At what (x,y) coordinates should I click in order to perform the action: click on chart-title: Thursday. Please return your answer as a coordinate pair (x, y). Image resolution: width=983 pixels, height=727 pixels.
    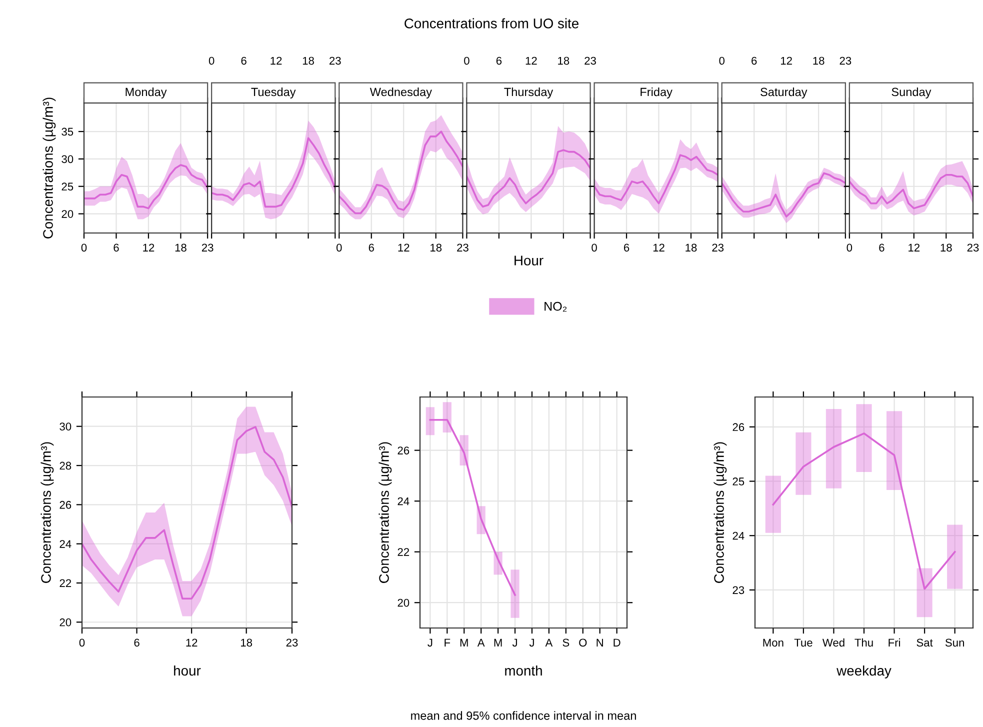
    Looking at the image, I should click on (529, 92).